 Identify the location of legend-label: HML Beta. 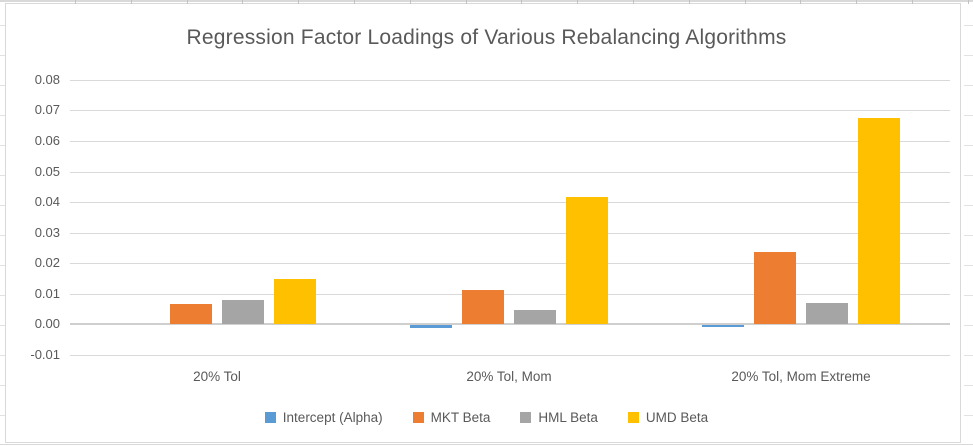
(568, 417).